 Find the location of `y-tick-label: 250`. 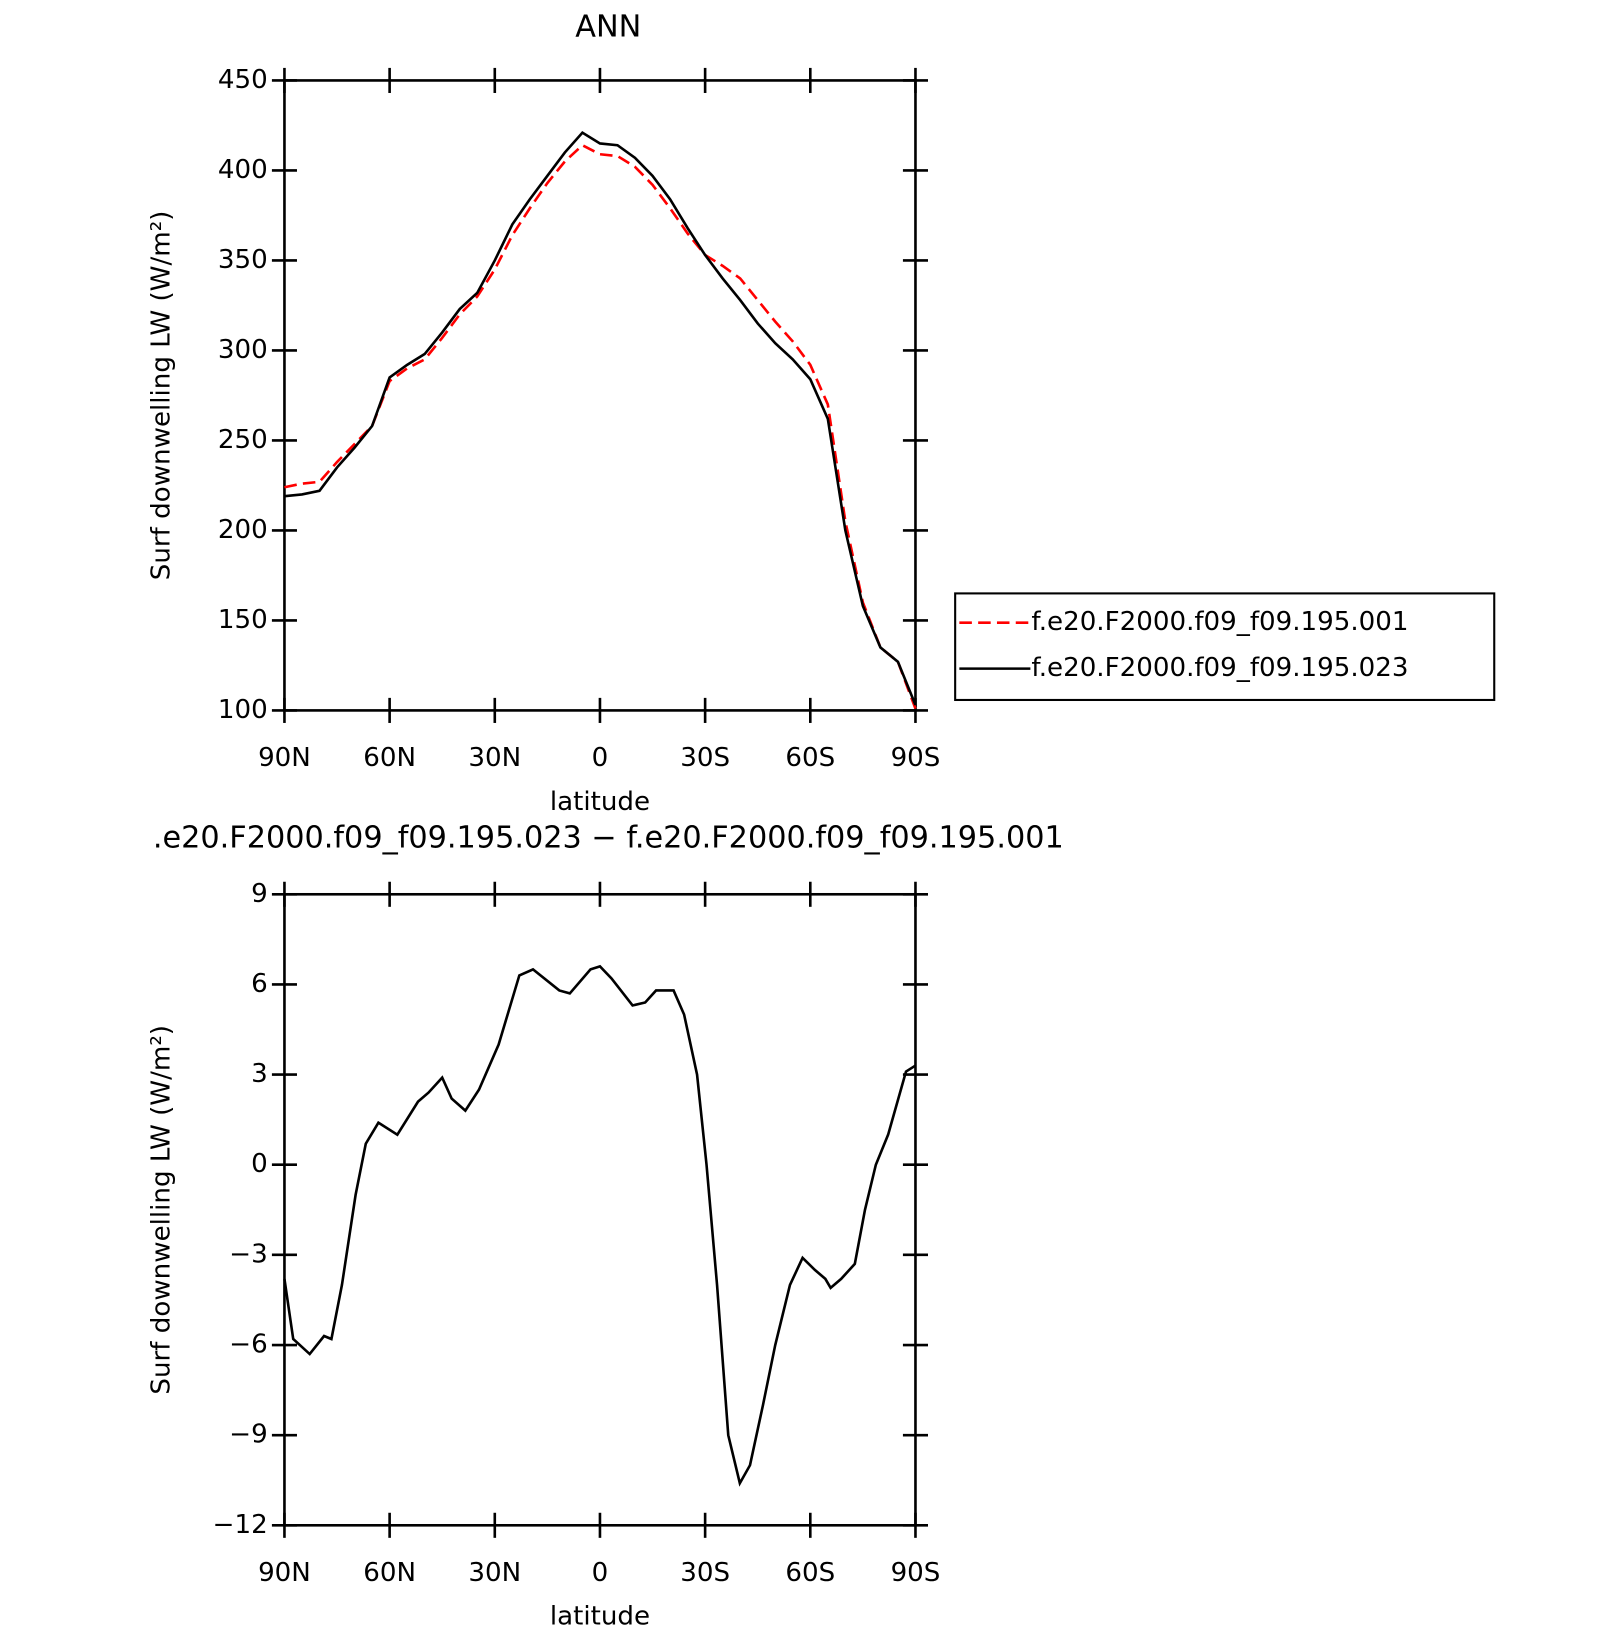

y-tick-label: 250 is located at coordinates (243, 440).